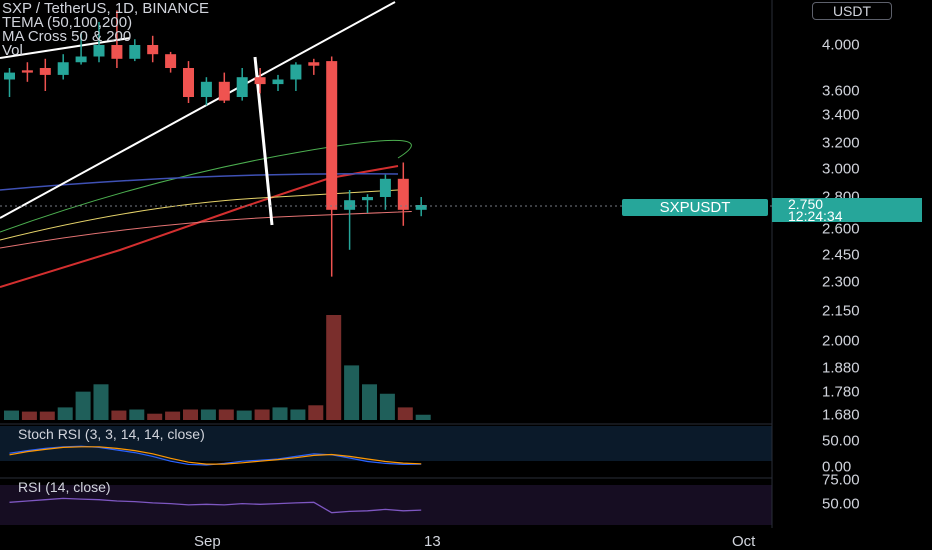 Image resolution: width=932 pixels, height=550 pixels. I want to click on tema-slow-line, so click(199, 182).